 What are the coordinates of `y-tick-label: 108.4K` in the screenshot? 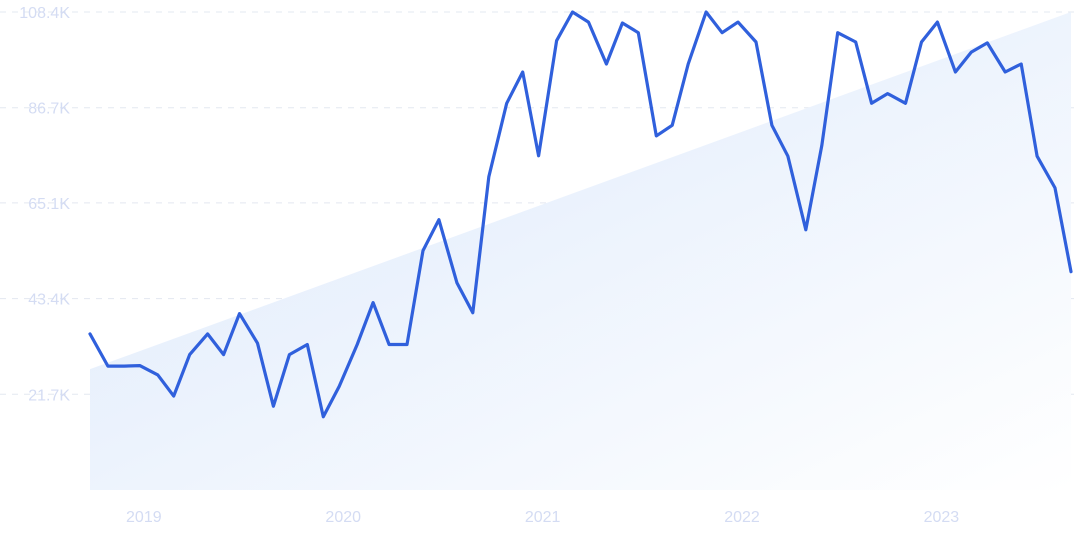 It's located at (44, 13).